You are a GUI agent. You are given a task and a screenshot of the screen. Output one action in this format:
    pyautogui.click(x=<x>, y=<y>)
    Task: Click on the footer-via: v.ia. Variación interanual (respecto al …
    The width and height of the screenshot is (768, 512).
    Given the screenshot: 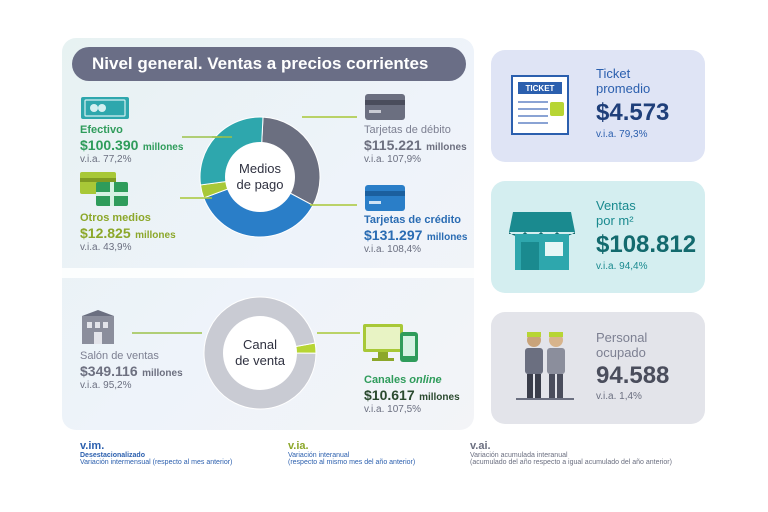 What is the action you would take?
    pyautogui.click(x=351, y=453)
    